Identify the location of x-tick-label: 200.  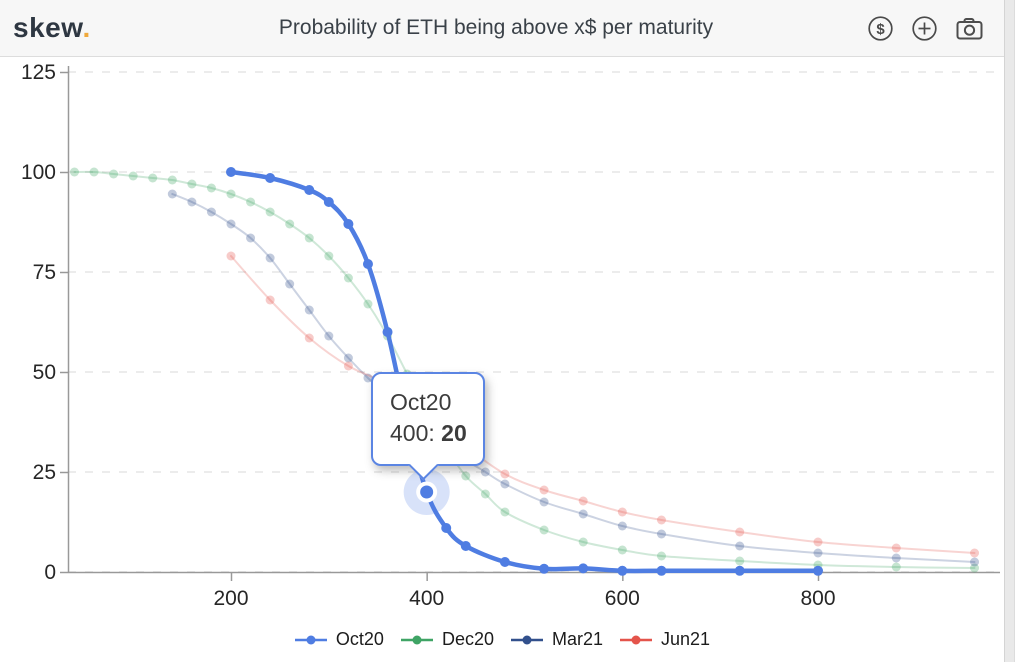
(230, 598).